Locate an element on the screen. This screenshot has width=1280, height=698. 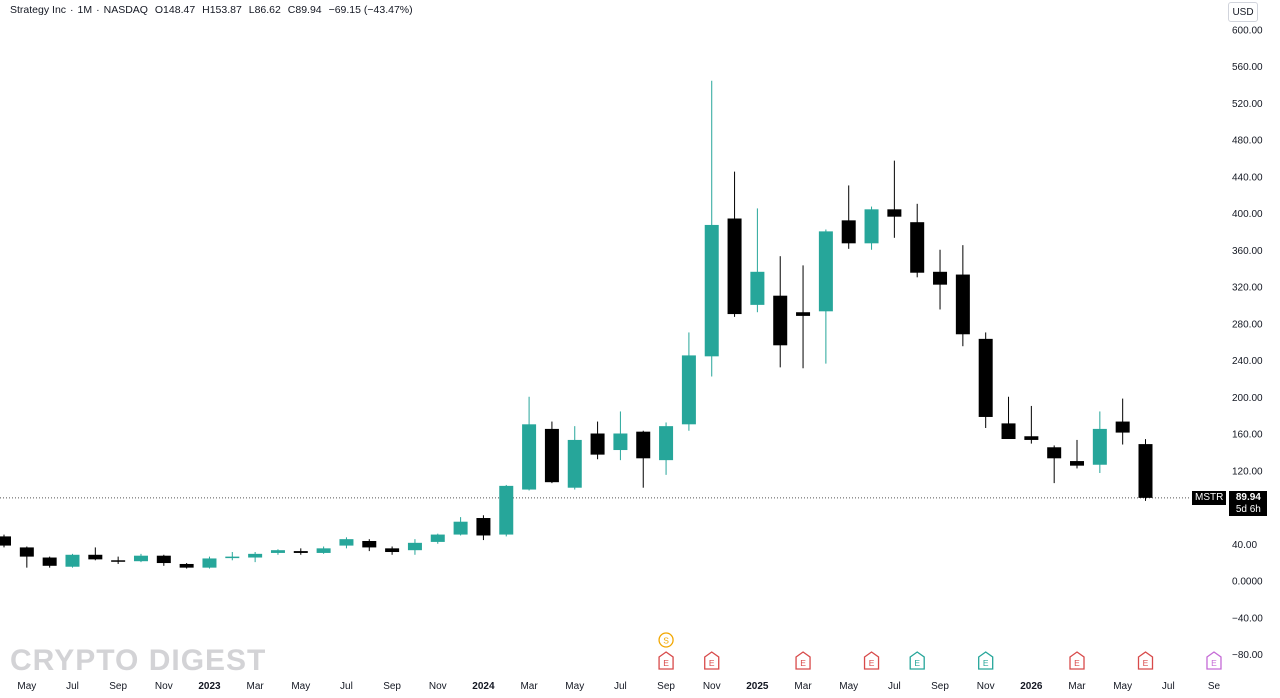
bar-countdown-label: 5d 6h is located at coordinates (1248, 509).